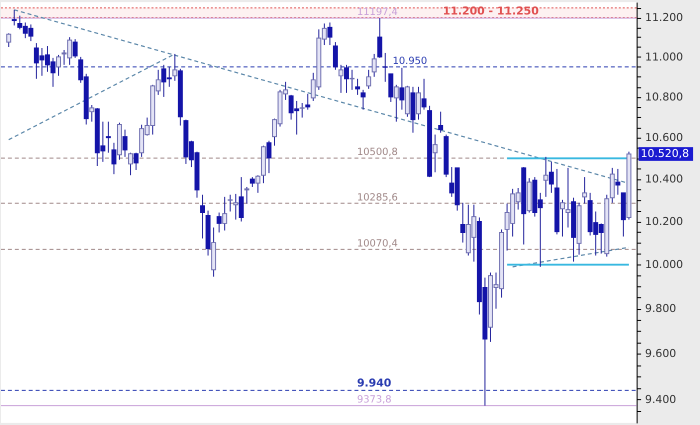  Describe the element at coordinates (377, 152) in the screenshot. I see `ref-line-label: 10500,8` at that location.